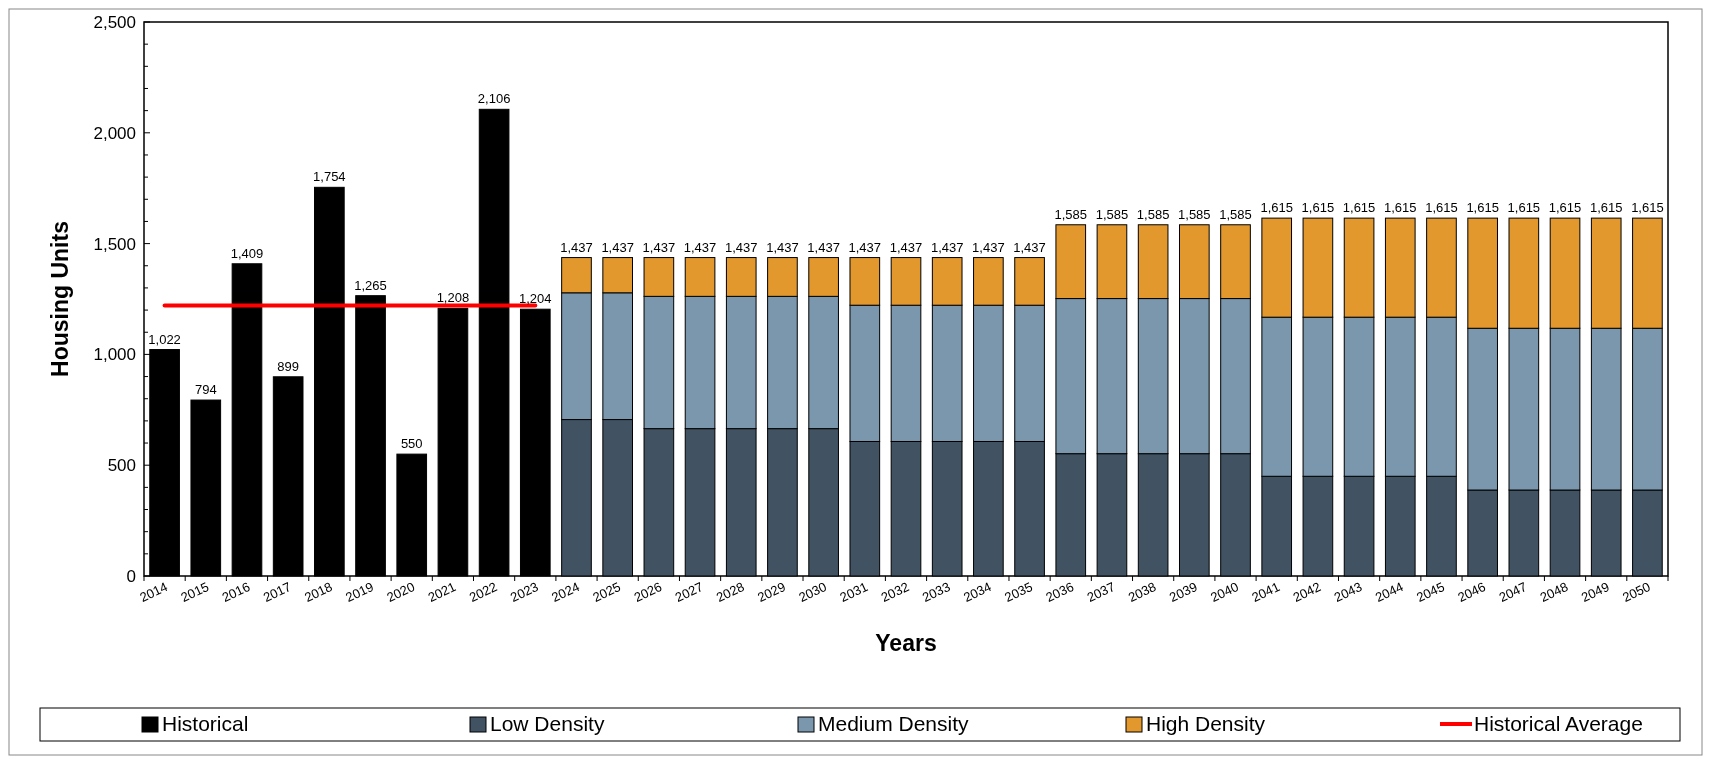  What do you see at coordinates (1554, 592) in the screenshot?
I see `x-tick-label: 2048` at bounding box center [1554, 592].